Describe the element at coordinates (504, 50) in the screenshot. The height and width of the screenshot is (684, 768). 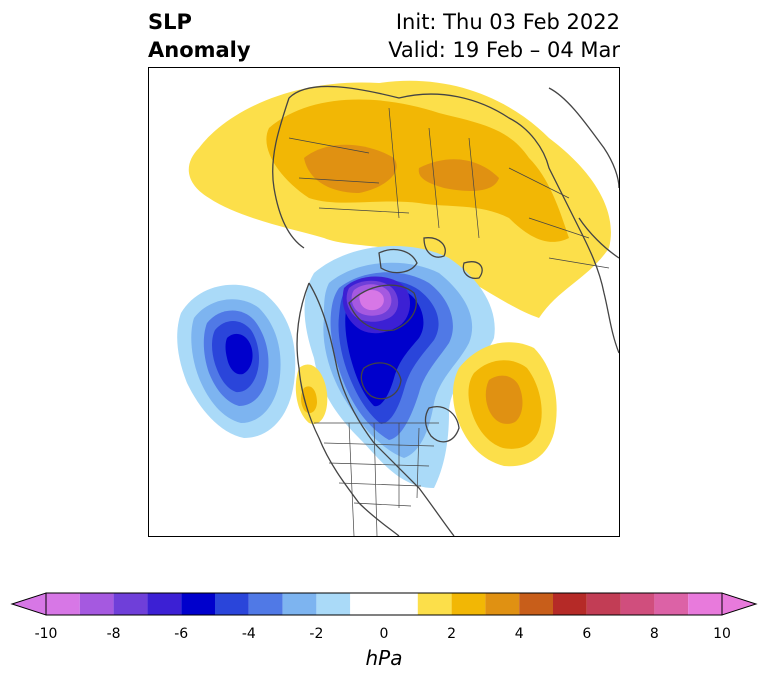
I see `valid-range: Valid: 19 Feb – 04 Mar` at that location.